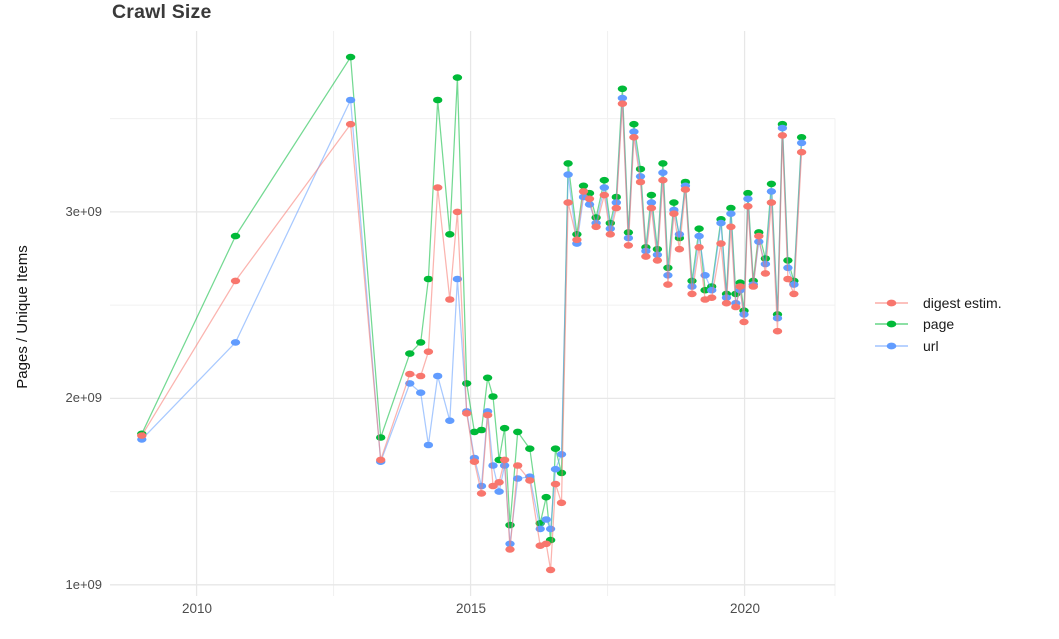 Image resolution: width=1059 pixels, height=639 pixels. What do you see at coordinates (83, 211) in the screenshot?
I see `y-tick-label-3e09: 3e+09` at bounding box center [83, 211].